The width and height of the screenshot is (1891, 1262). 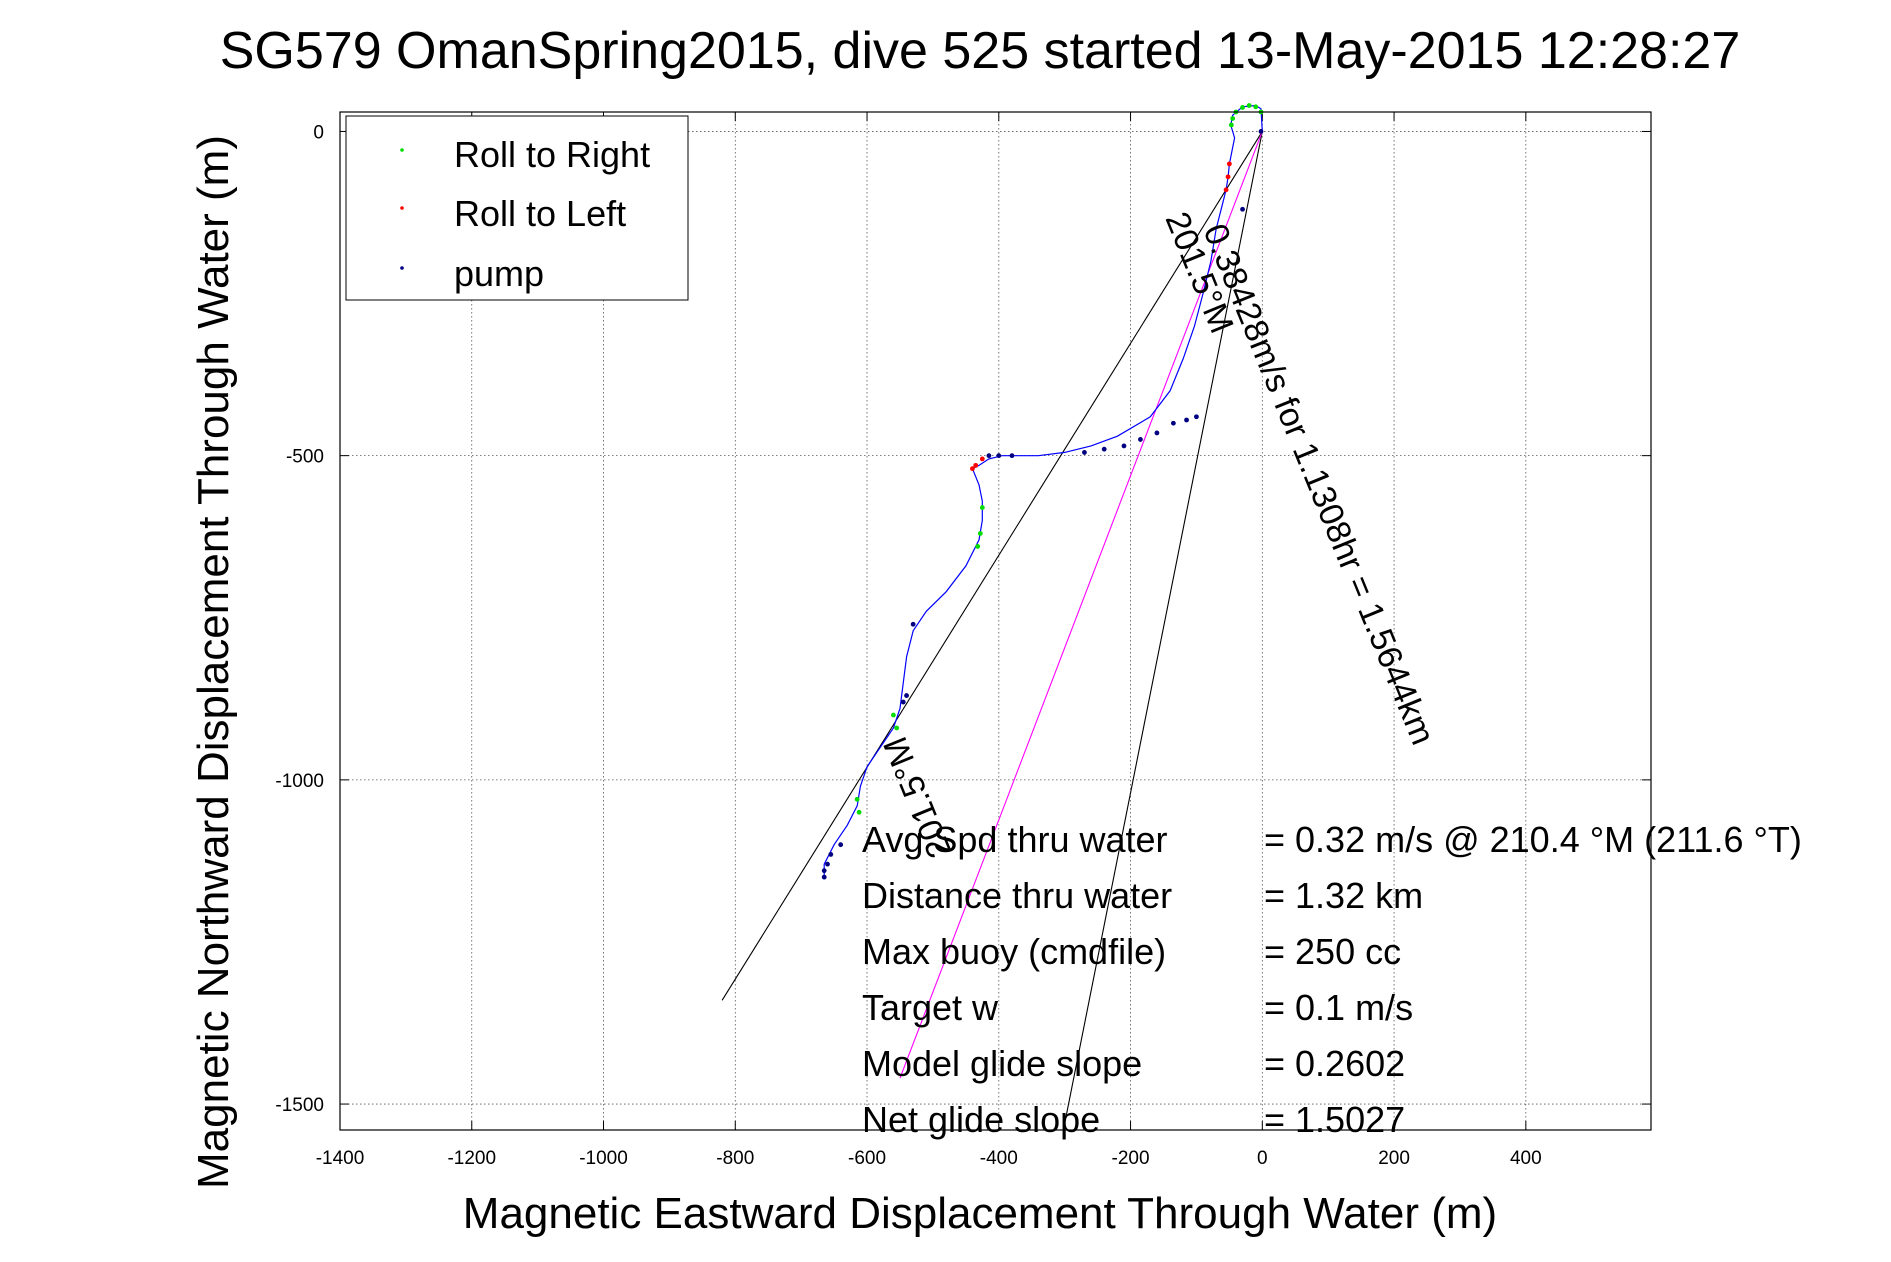 What do you see at coordinates (1533, 839) in the screenshot?
I see `info-value: = 0.32 m/s @ 210.4 °M (211.6 °T)` at bounding box center [1533, 839].